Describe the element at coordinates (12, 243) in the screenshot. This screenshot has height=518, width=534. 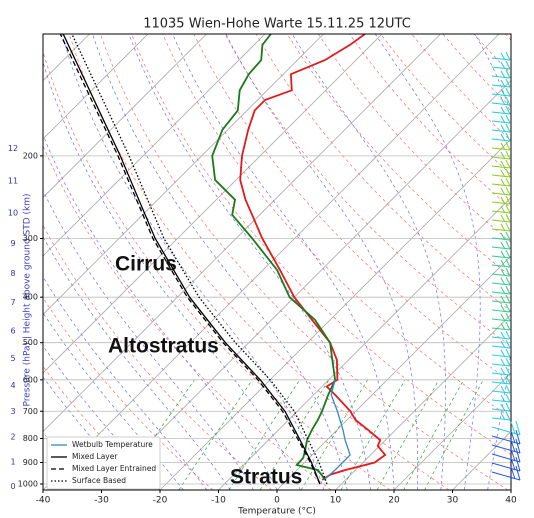
I see `height-tick-label: 9` at that location.